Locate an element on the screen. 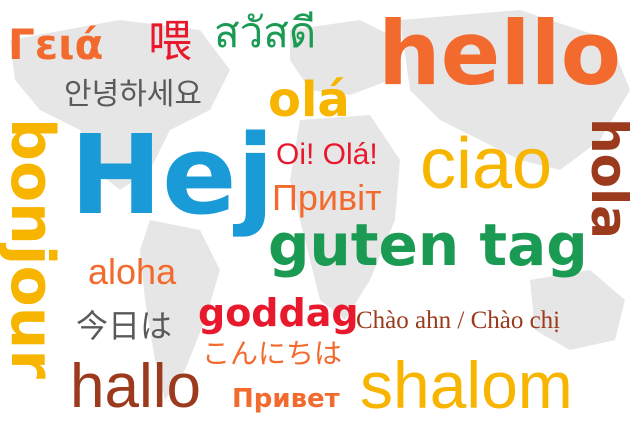 Image resolution: width=640 pixels, height=426 pixels. word-hola: hola is located at coordinates (609, 178).